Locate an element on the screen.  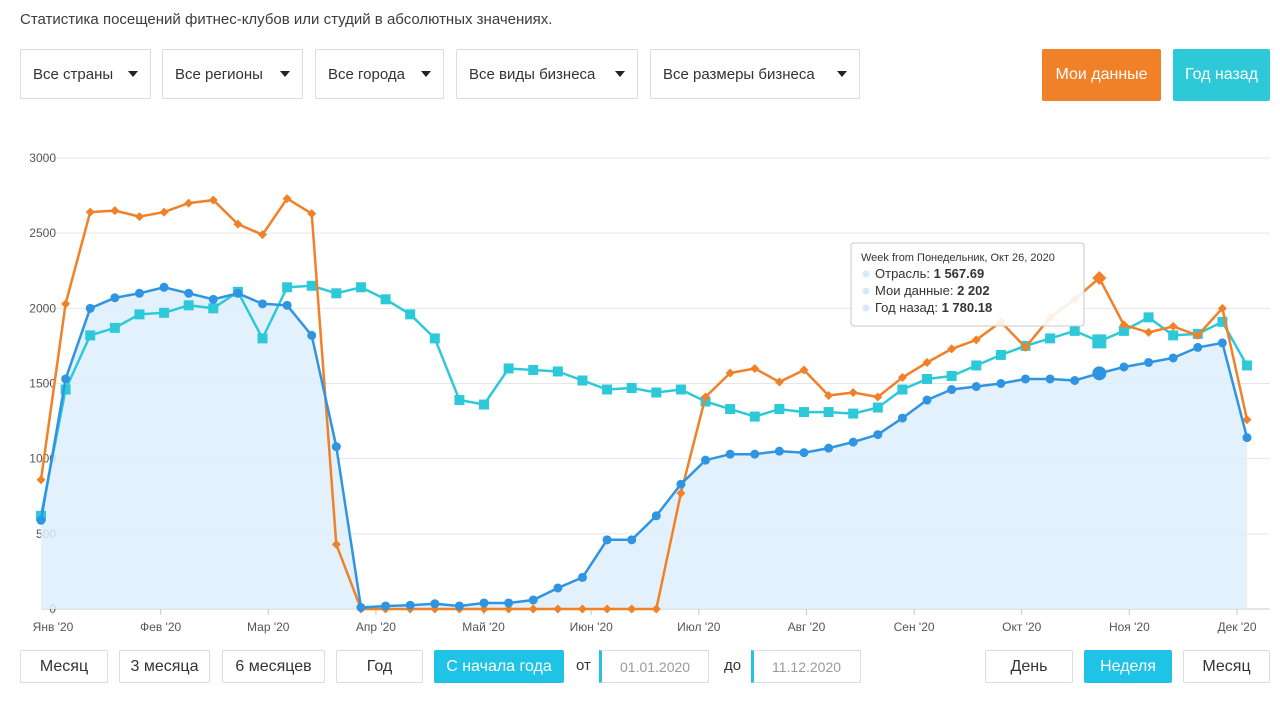
range-3-months-button: 3 месяца is located at coordinates (164, 666).